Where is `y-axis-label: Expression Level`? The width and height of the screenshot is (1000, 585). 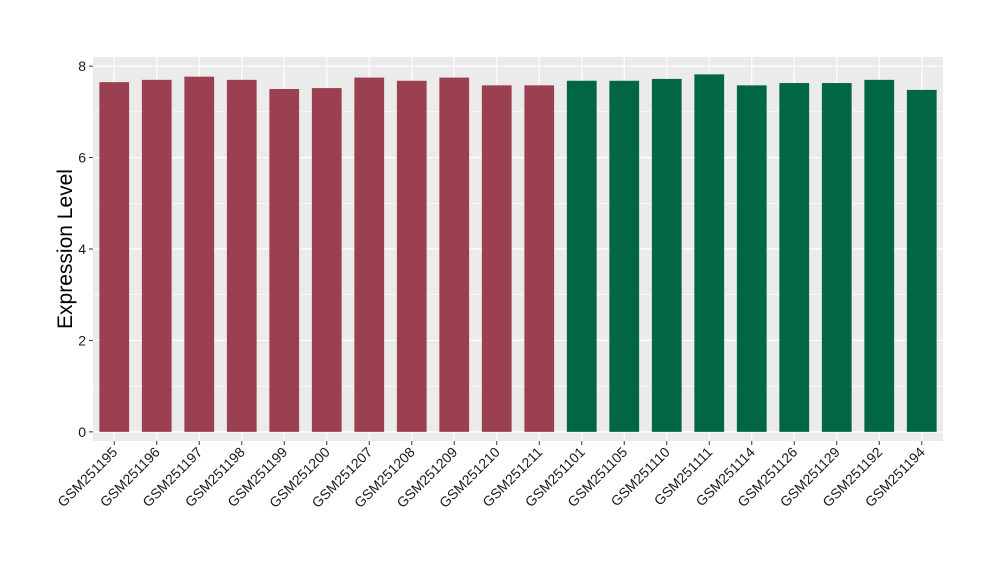
y-axis-label: Expression Level is located at coordinates (65, 249).